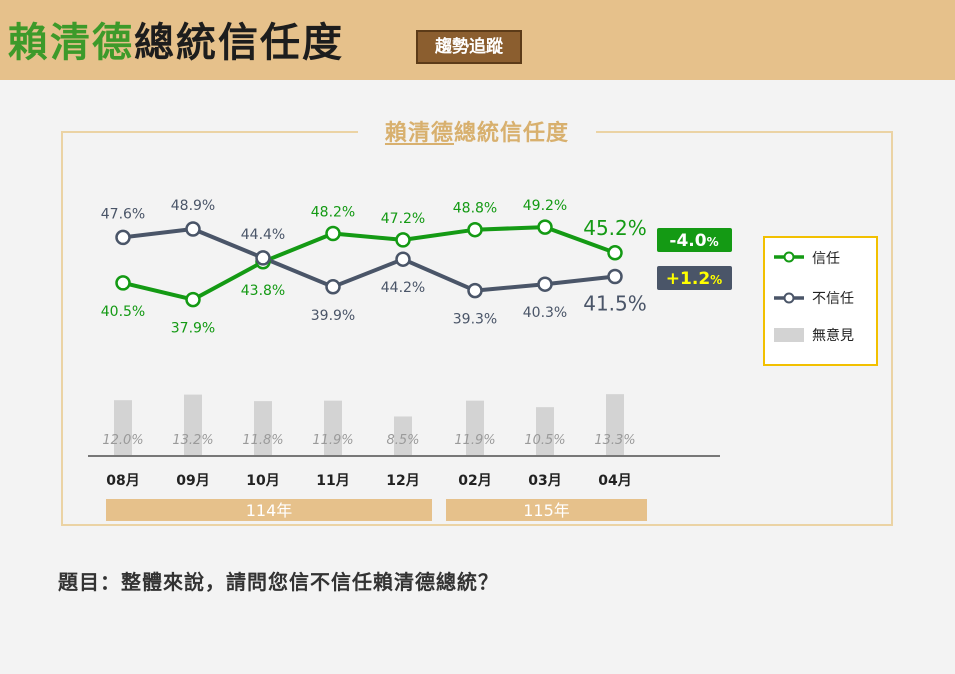 The image size is (955, 674). What do you see at coordinates (192, 481) in the screenshot?
I see `x-tick-1: 09月` at bounding box center [192, 481].